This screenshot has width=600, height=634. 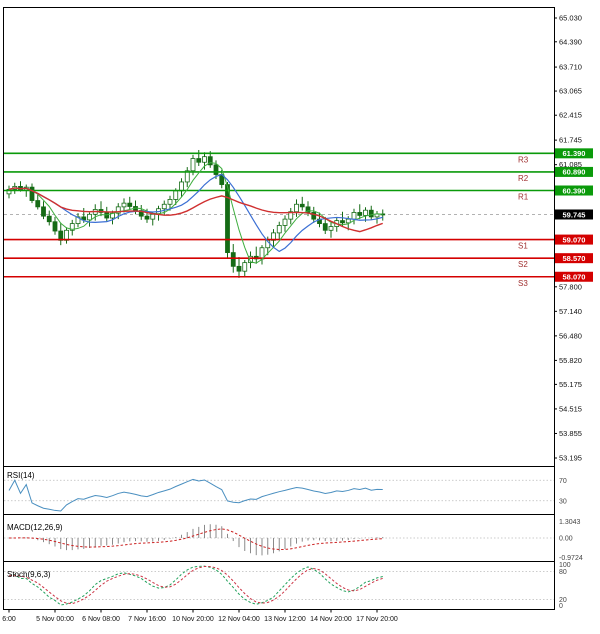 What do you see at coordinates (29, 574) in the screenshot?
I see `stoch-indicator-label: Stoch(9,6,3)` at bounding box center [29, 574].